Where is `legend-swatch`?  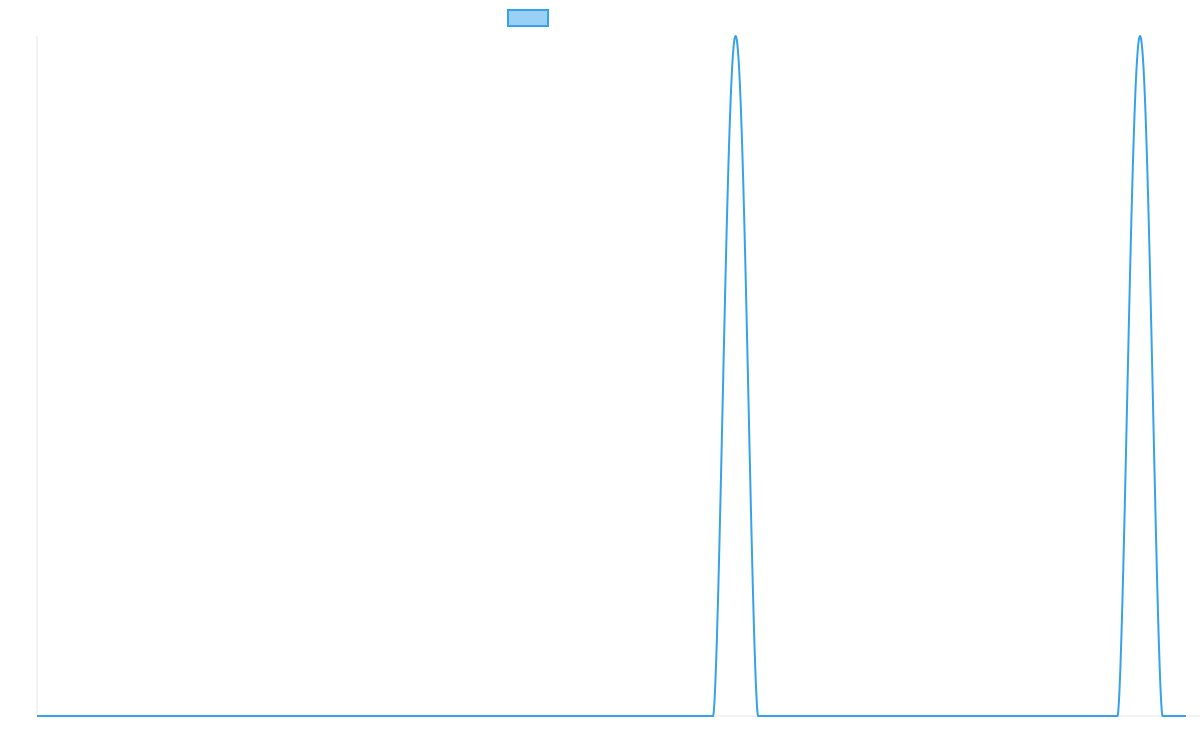
legend-swatch is located at coordinates (528, 18).